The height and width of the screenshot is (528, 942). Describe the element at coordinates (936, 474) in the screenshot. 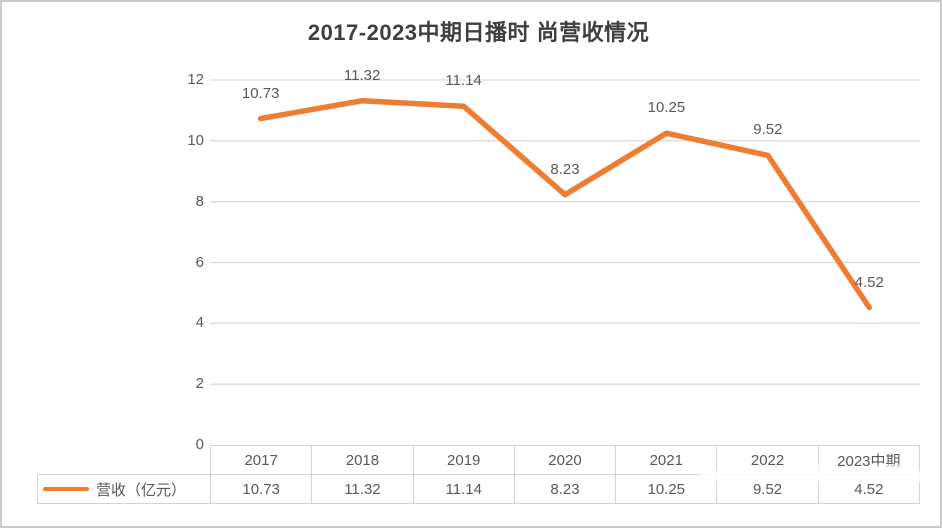

I see `watermark-fragment` at that location.